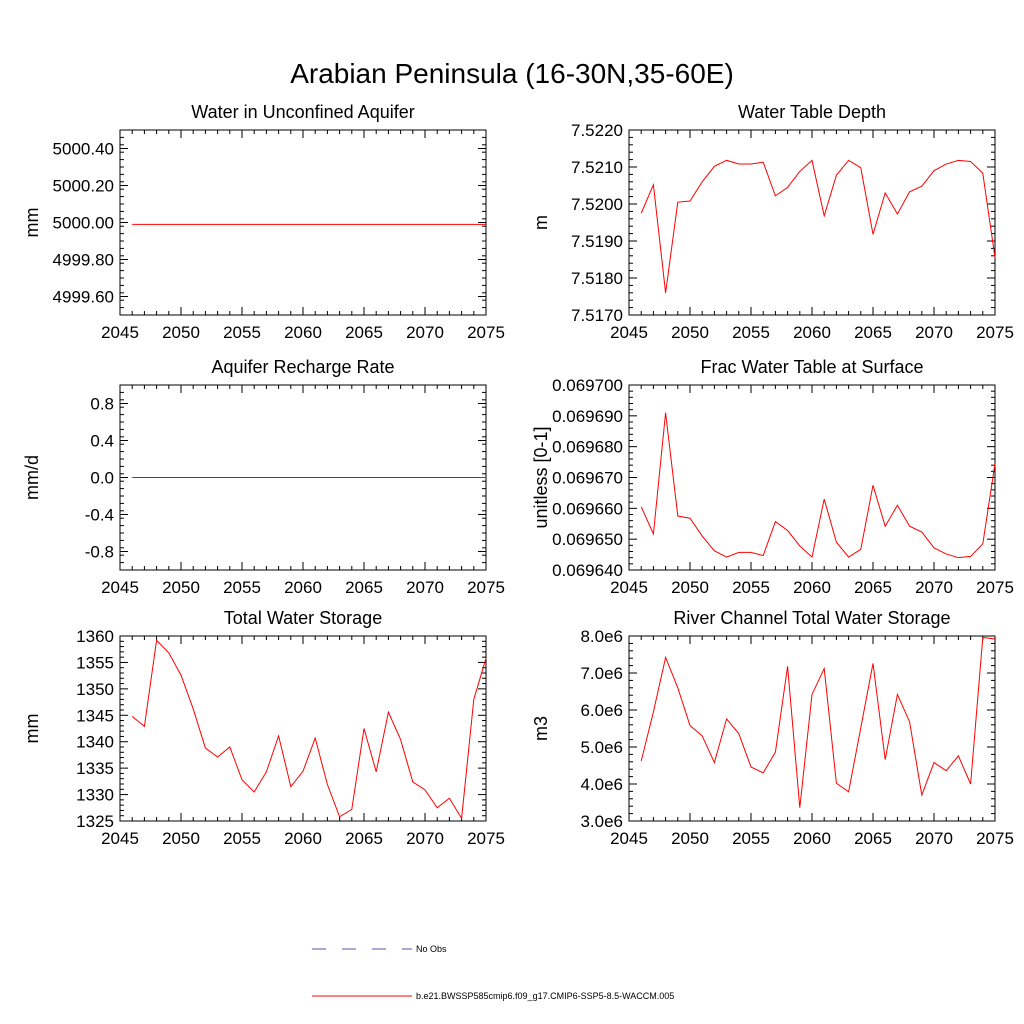 The width and height of the screenshot is (1024, 1024). Describe the element at coordinates (812, 112) in the screenshot. I see `panel-title-water-table-depth: Water Table Depth` at that location.